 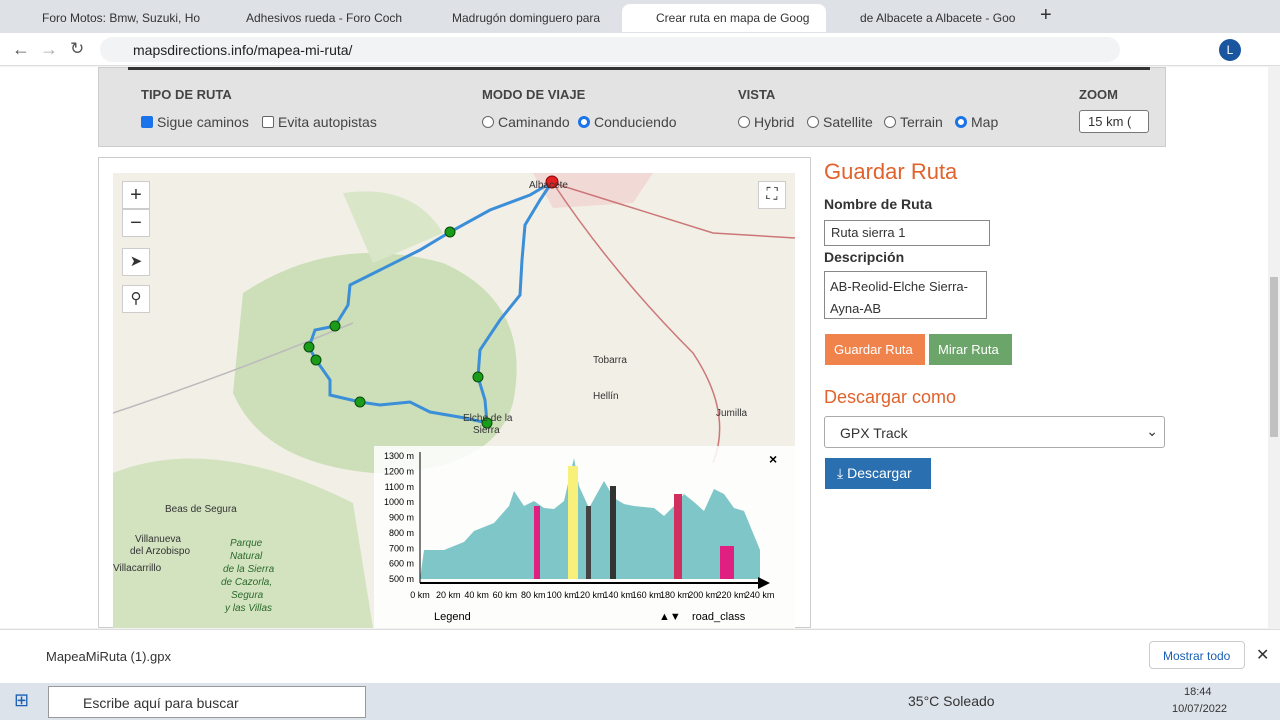 What do you see at coordinates (399, 487) in the screenshot?
I see `y-tick-label: 1100 m` at bounding box center [399, 487].